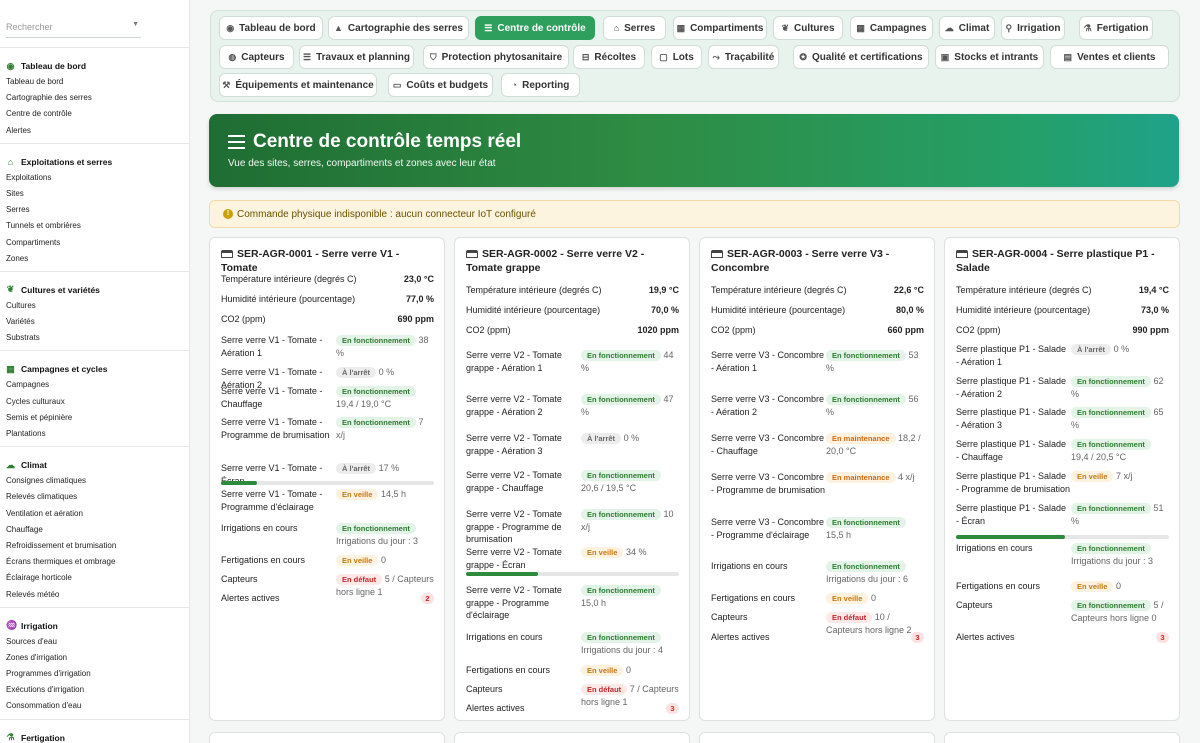  What do you see at coordinates (21, 305) in the screenshot?
I see `sidebar-item: Cultures` at bounding box center [21, 305].